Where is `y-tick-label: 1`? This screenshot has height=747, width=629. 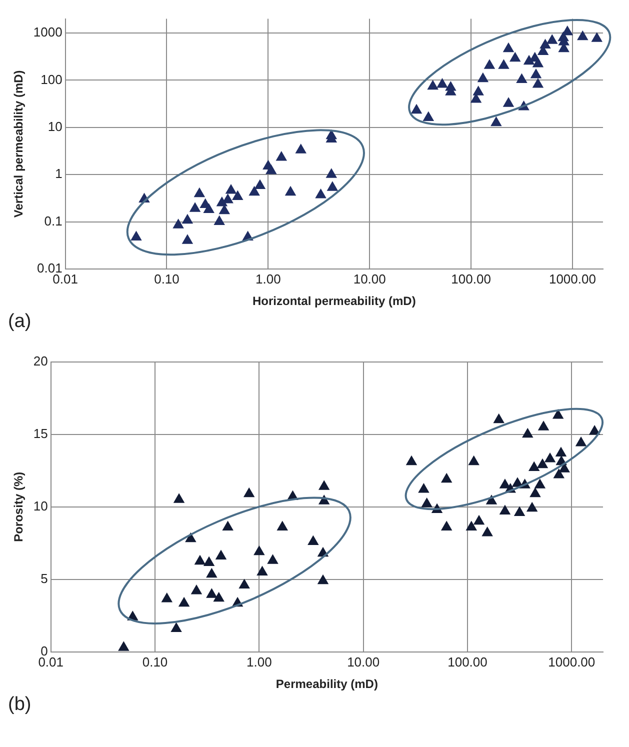 y-tick-label: 1 is located at coordinates (58, 174).